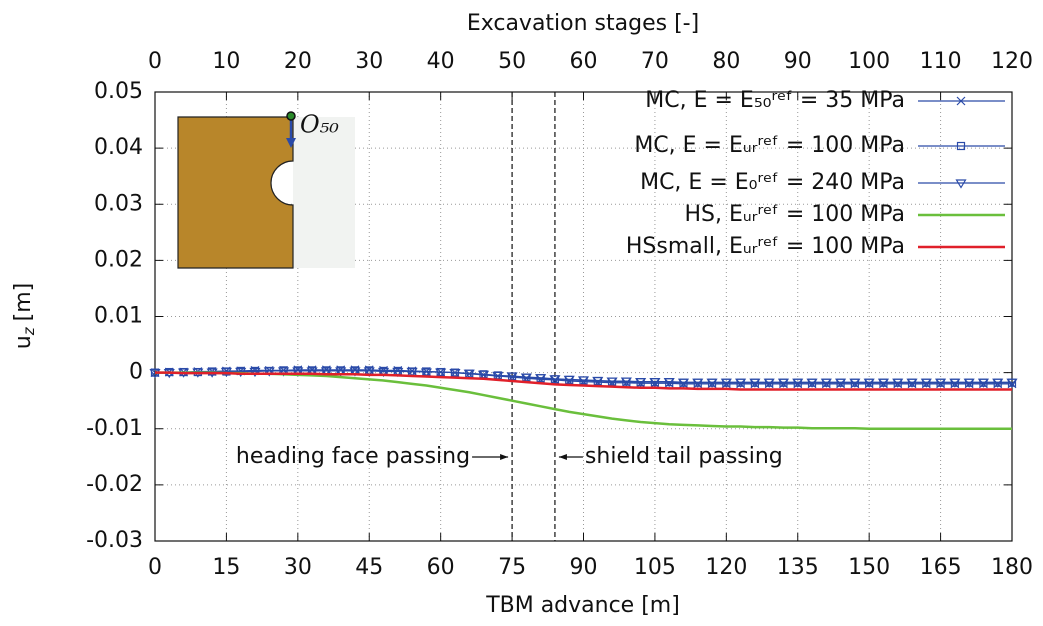 The image size is (1043, 626). I want to click on annotation: shield tail passing, so click(684, 456).